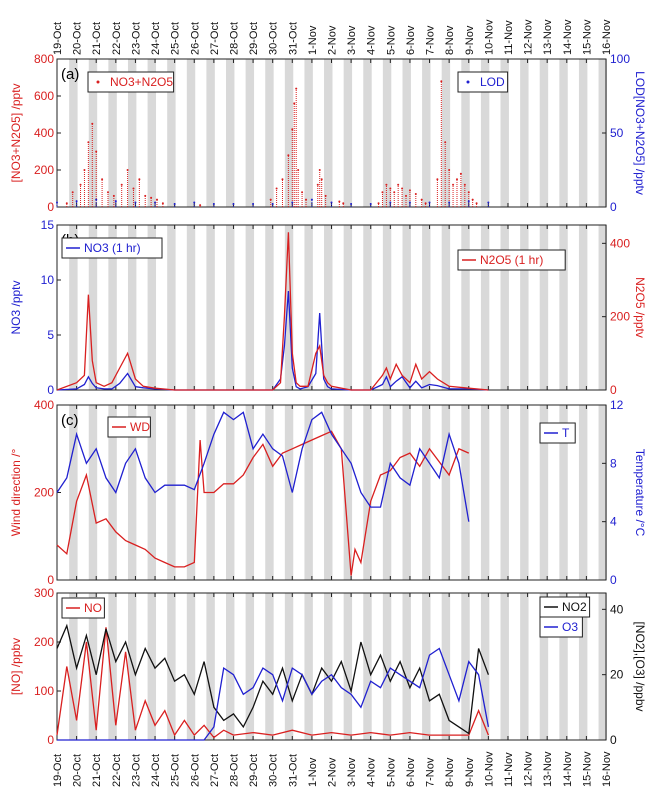 The height and width of the screenshot is (789, 651). Describe the element at coordinates (44, 405) in the screenshot. I see `y-tick-label-left: 400` at that location.